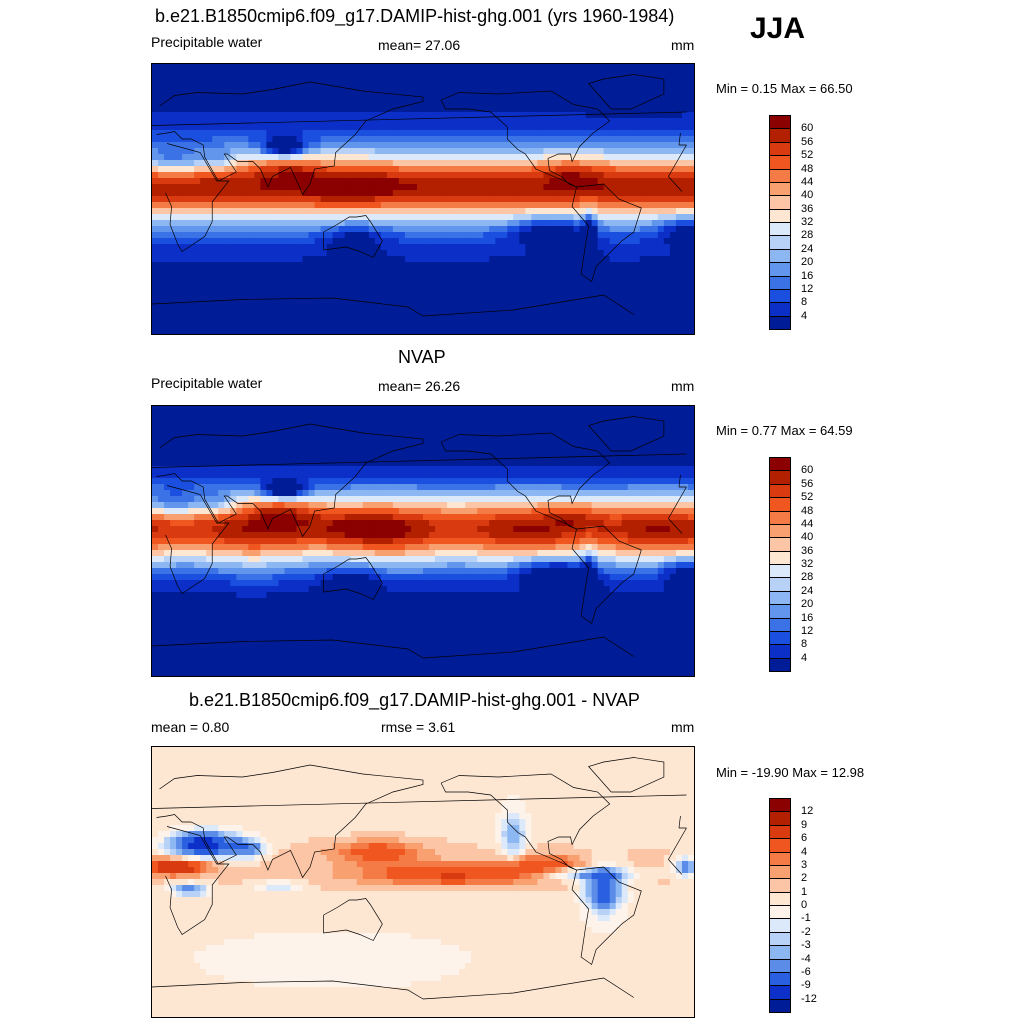 Image resolution: width=1024 pixels, height=1024 pixels. I want to click on panel-2-map, so click(423, 541).